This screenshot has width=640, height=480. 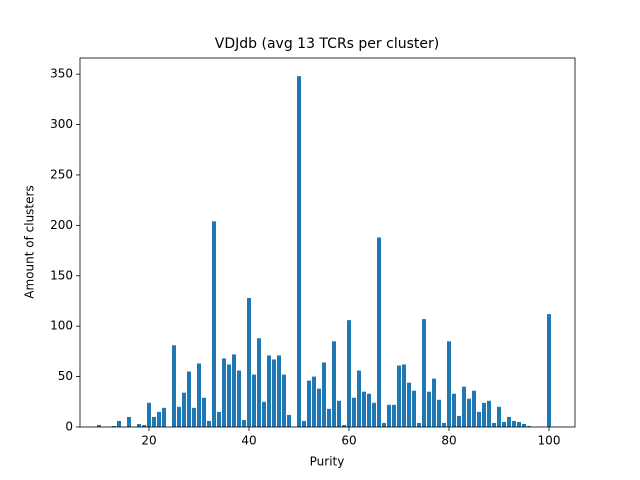 I want to click on y-tick-label: 200, so click(x=61, y=225).